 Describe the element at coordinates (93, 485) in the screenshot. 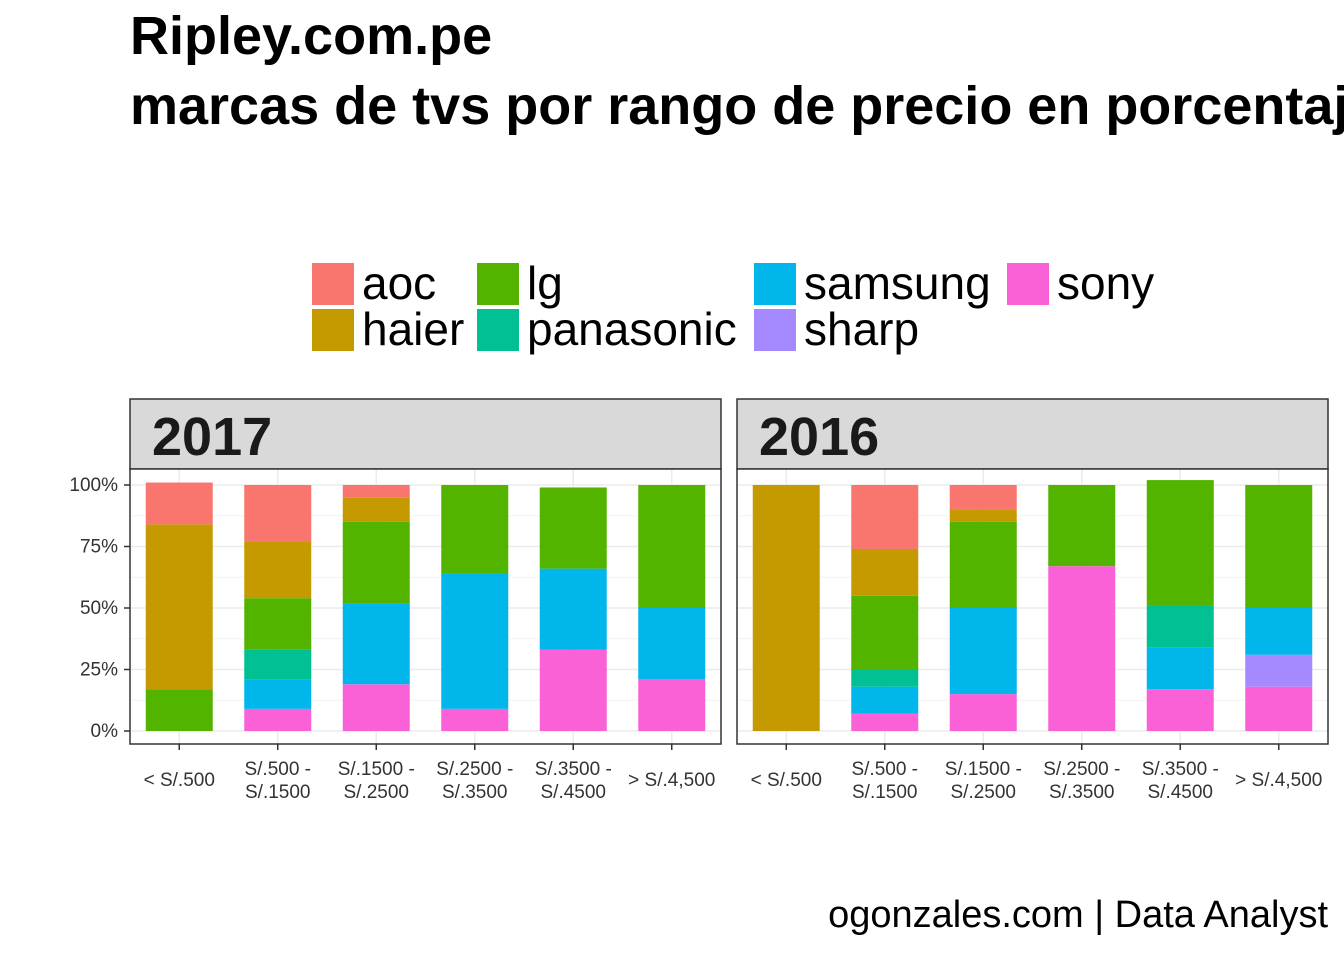

I see `y-tick-label: 100%` at that location.